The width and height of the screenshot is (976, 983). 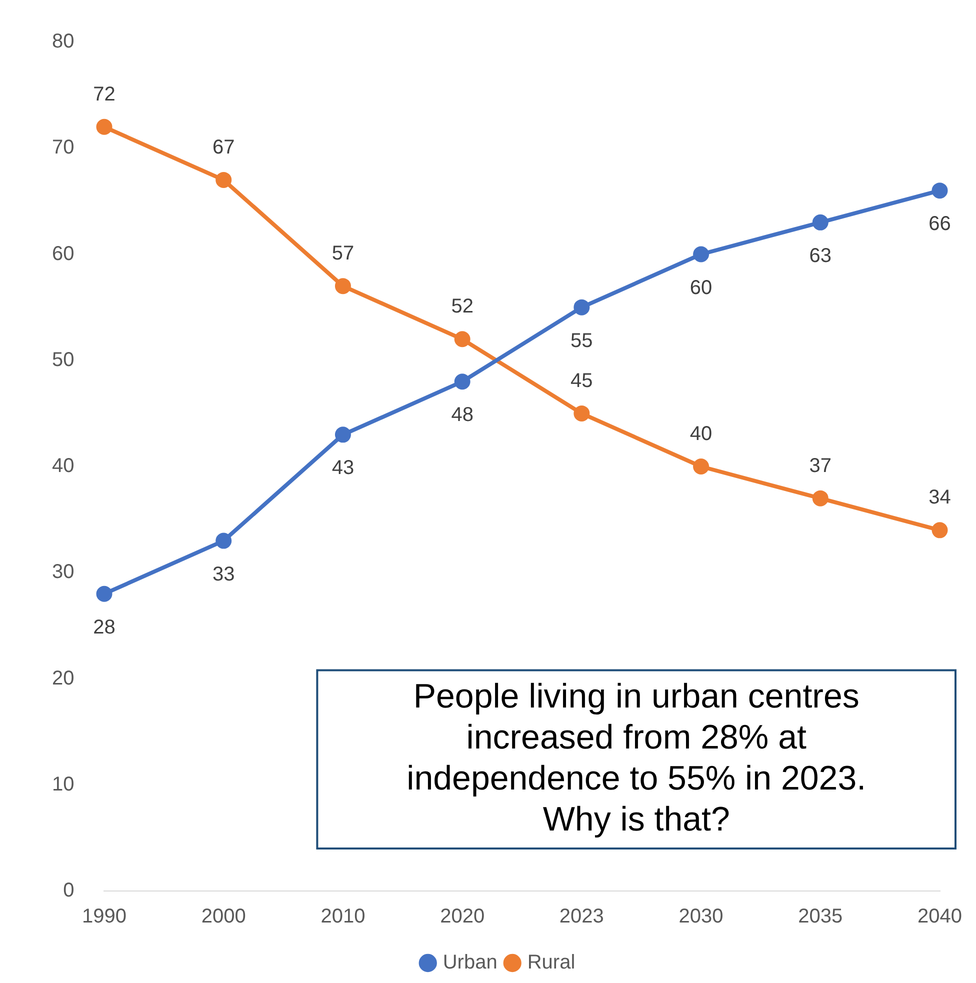 What do you see at coordinates (223, 147) in the screenshot?
I see `data-label: 67` at bounding box center [223, 147].